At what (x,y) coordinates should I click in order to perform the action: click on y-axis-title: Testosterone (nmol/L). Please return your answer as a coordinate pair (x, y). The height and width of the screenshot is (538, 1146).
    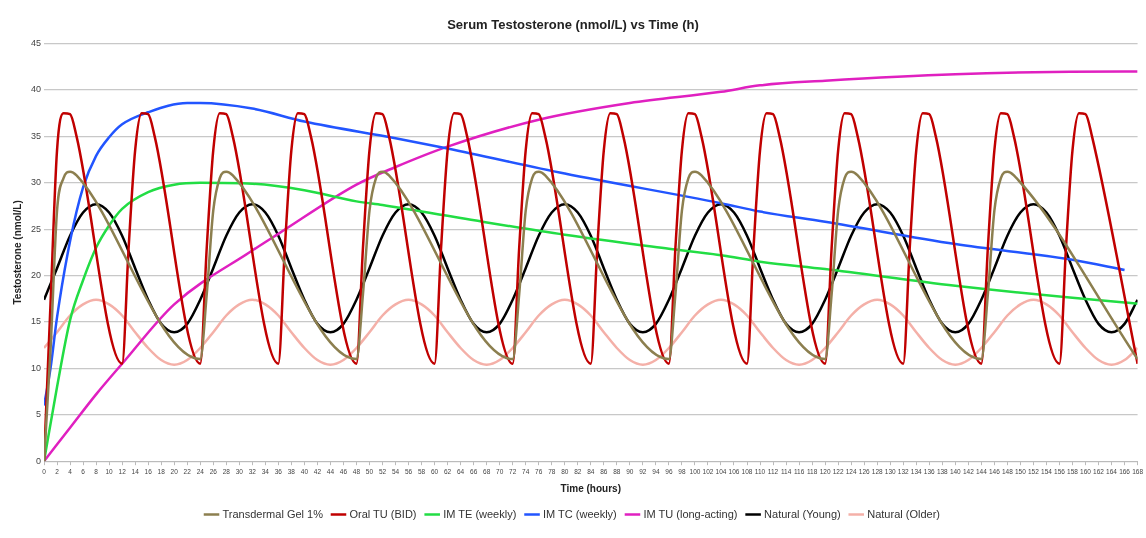
    Looking at the image, I should click on (17, 252).